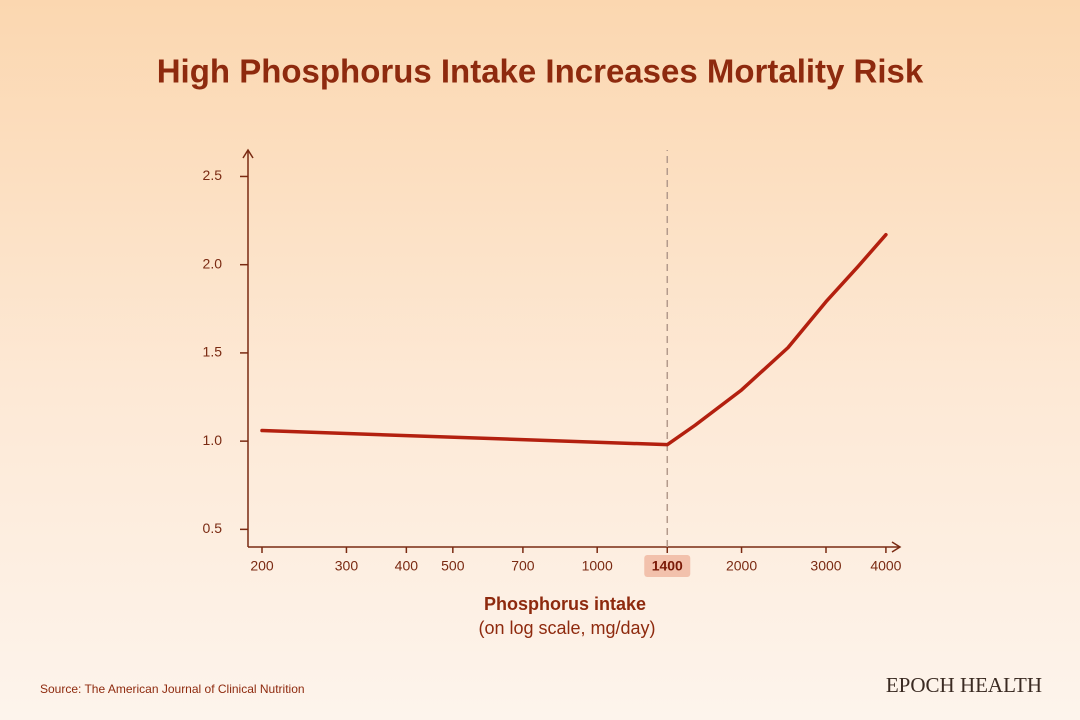 Image resolution: width=1080 pixels, height=720 pixels. Describe the element at coordinates (566, 628) in the screenshot. I see `x-axis-sublabel: (on log scale, mg/day)` at that location.